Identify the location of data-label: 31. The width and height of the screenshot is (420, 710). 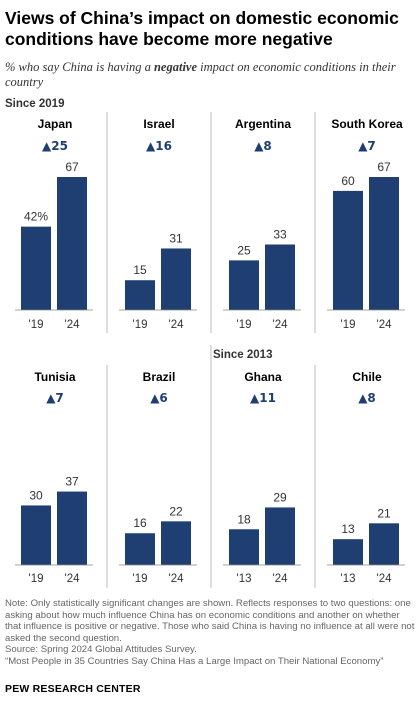
(176, 238).